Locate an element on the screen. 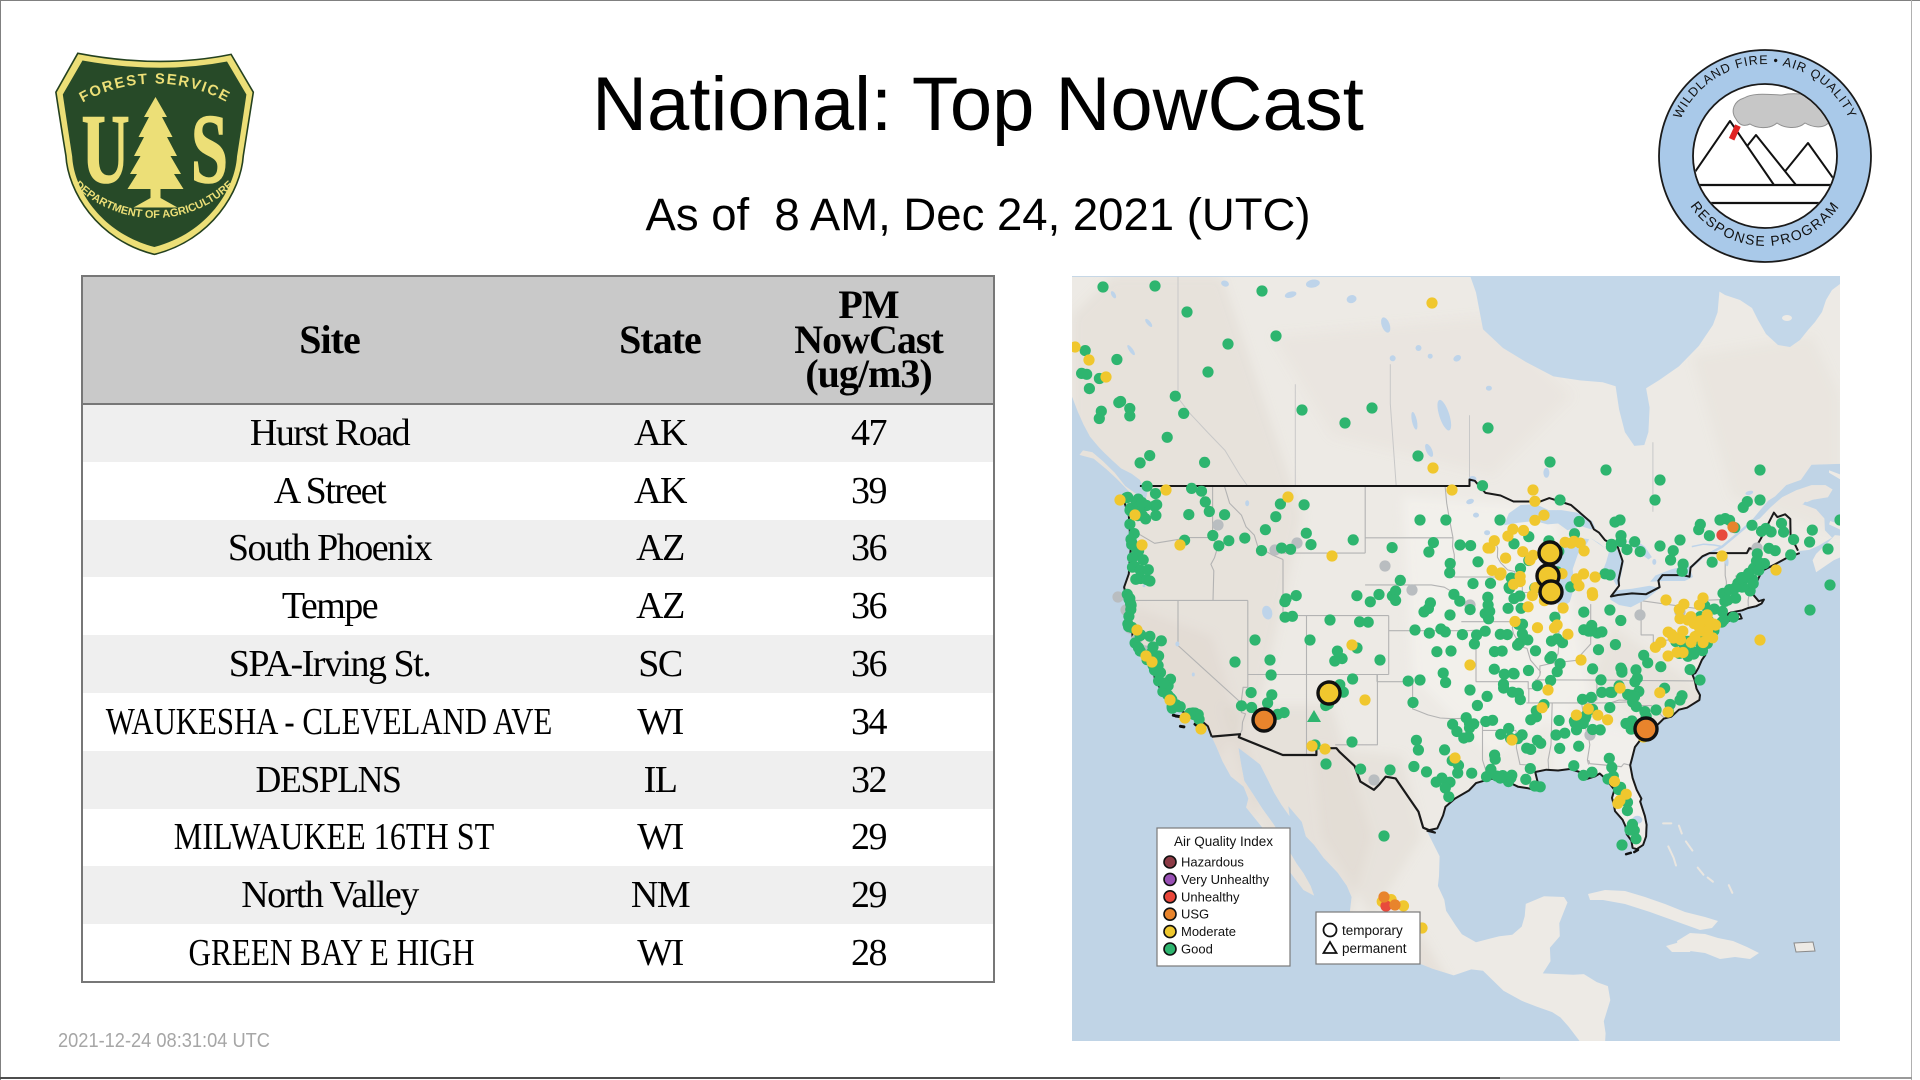  svg-text: Very Unhealthy is located at coordinates (1225, 879).